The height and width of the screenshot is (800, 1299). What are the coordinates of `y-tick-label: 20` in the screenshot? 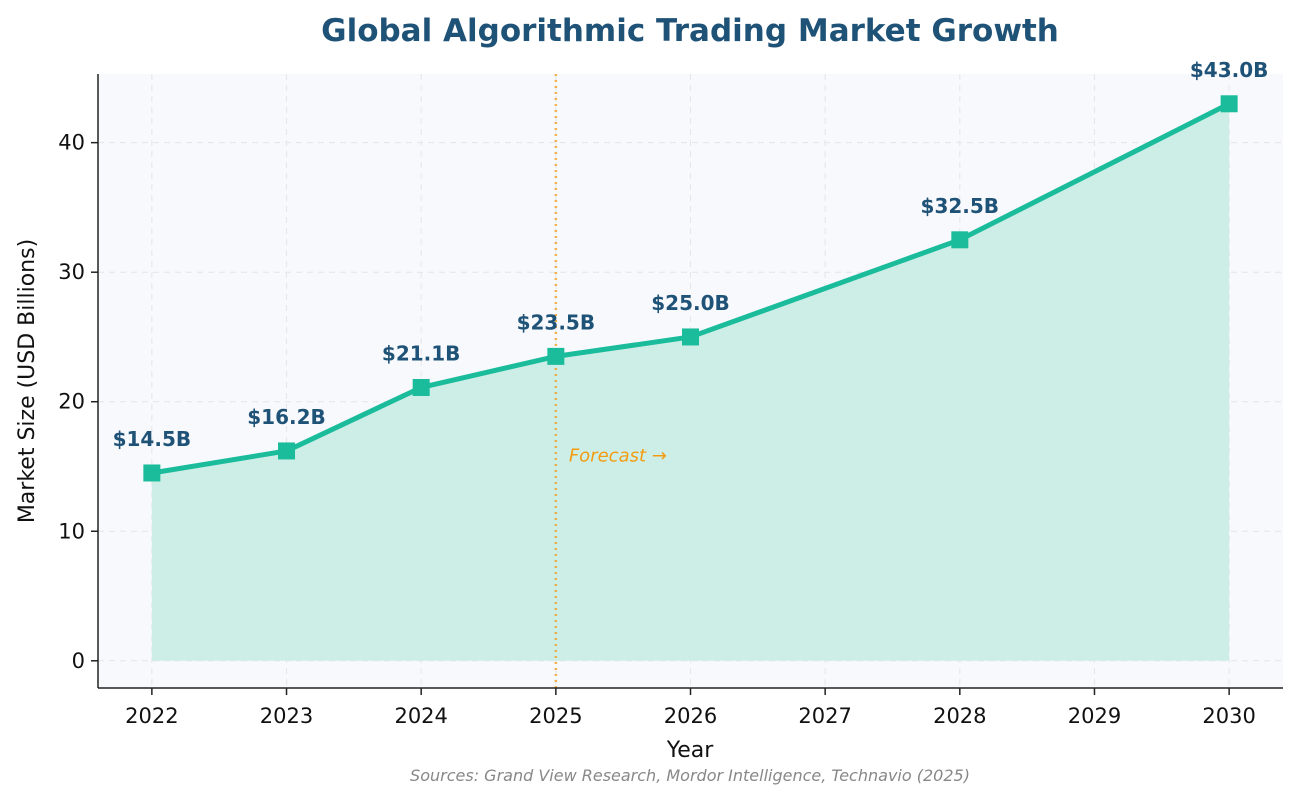 It's located at (71, 402).